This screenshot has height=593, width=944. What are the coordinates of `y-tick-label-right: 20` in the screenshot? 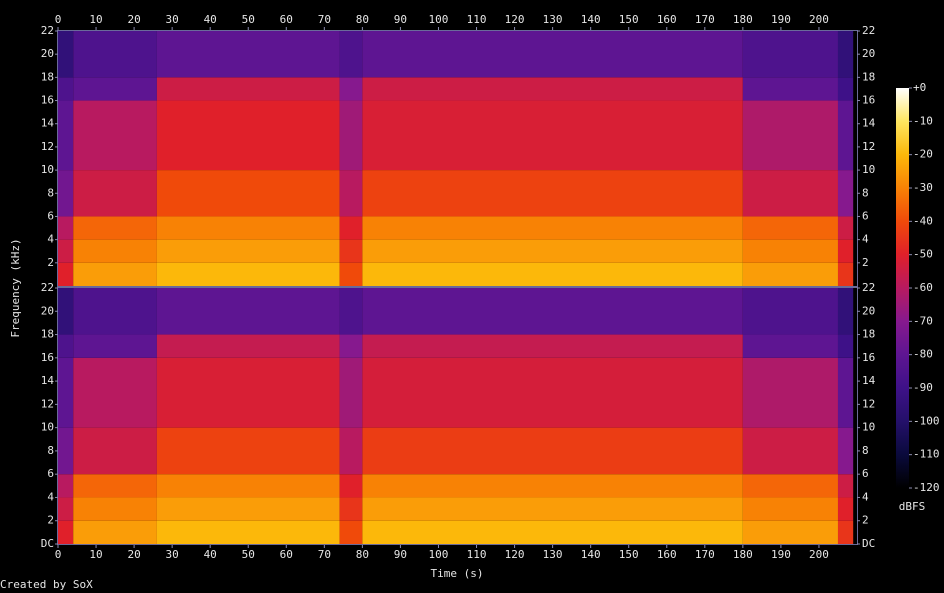 It's located at (868, 310).